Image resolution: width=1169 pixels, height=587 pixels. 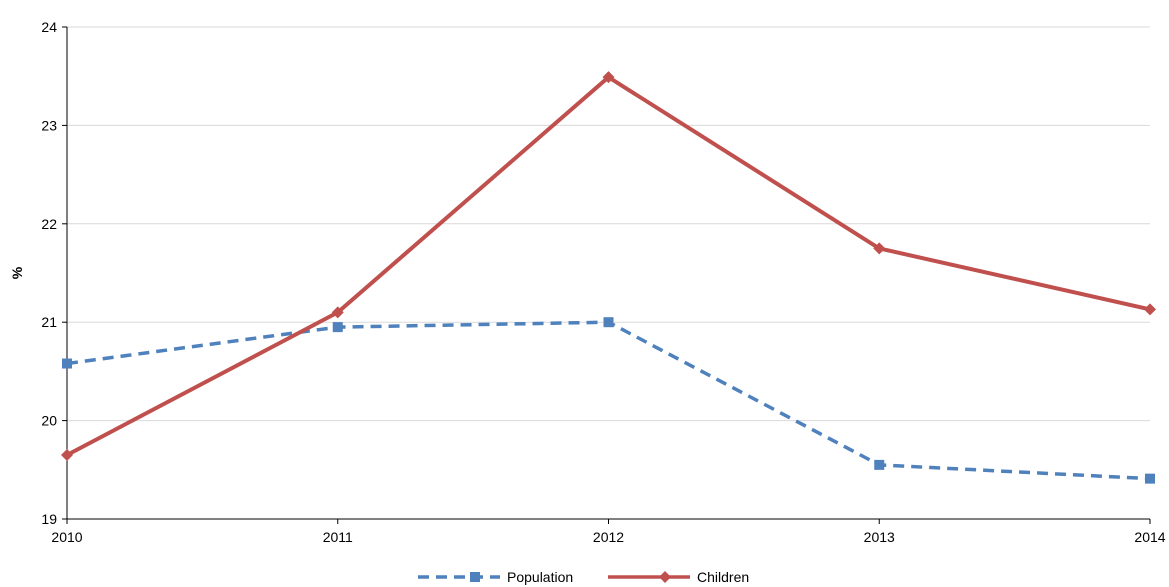 What do you see at coordinates (678, 577) in the screenshot?
I see `legend-item-children: Children` at bounding box center [678, 577].